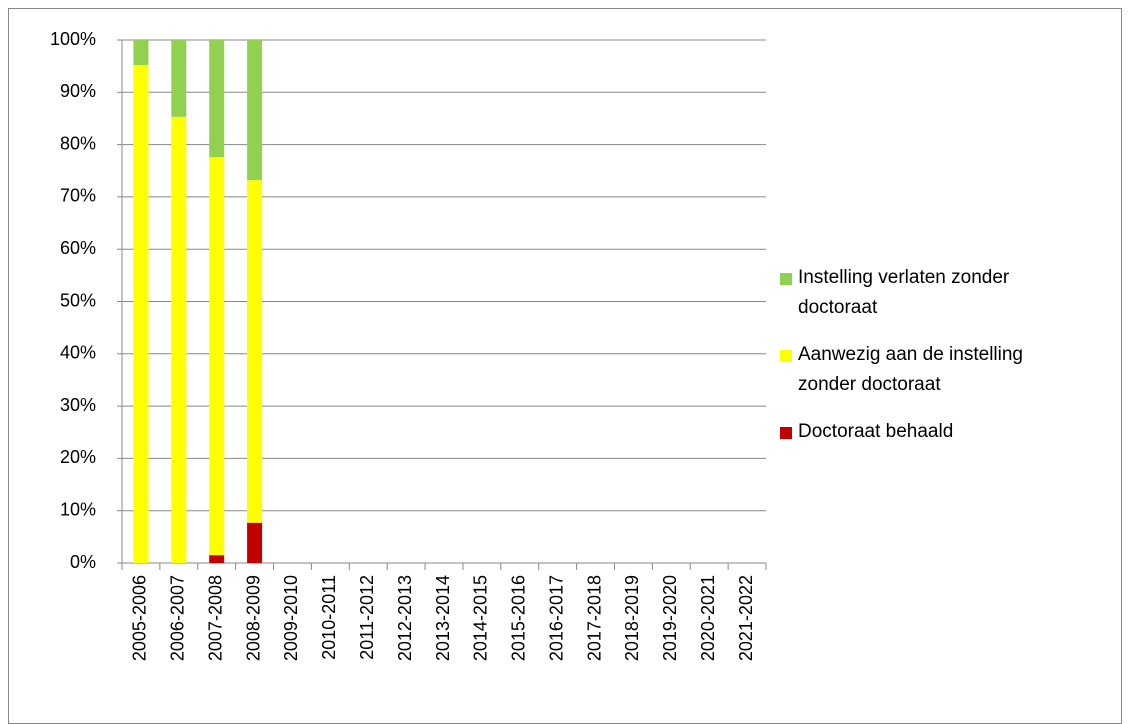 The width and height of the screenshot is (1130, 724). I want to click on x-tick-label: 2005-2006, so click(140, 618).